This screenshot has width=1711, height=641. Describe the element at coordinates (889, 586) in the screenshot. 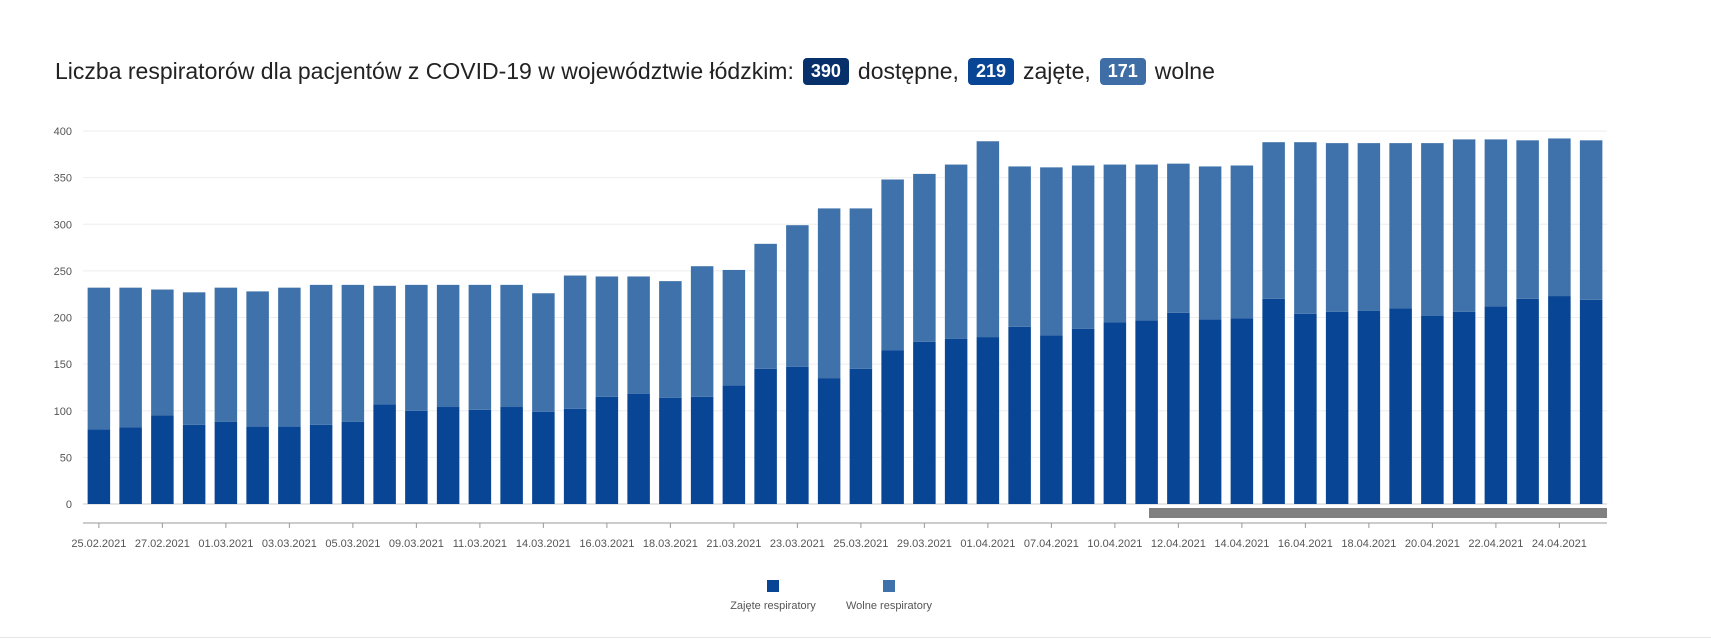

I see `legend-swatch-free` at that location.